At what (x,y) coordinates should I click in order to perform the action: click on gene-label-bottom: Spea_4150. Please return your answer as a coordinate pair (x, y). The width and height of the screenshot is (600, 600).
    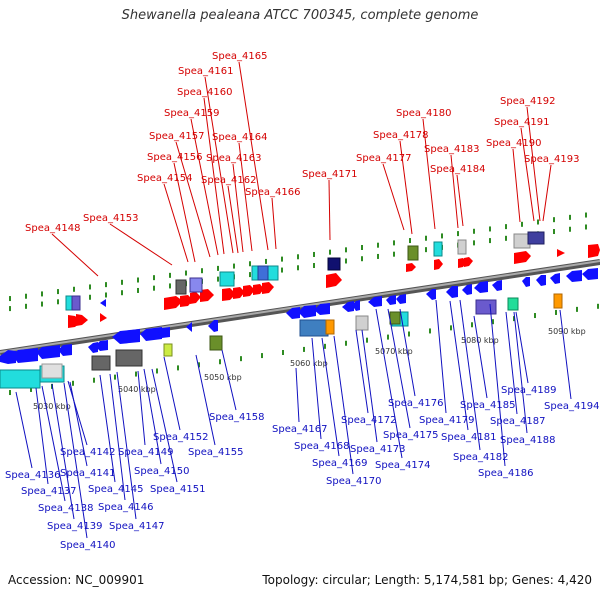
    Looking at the image, I should click on (161, 471).